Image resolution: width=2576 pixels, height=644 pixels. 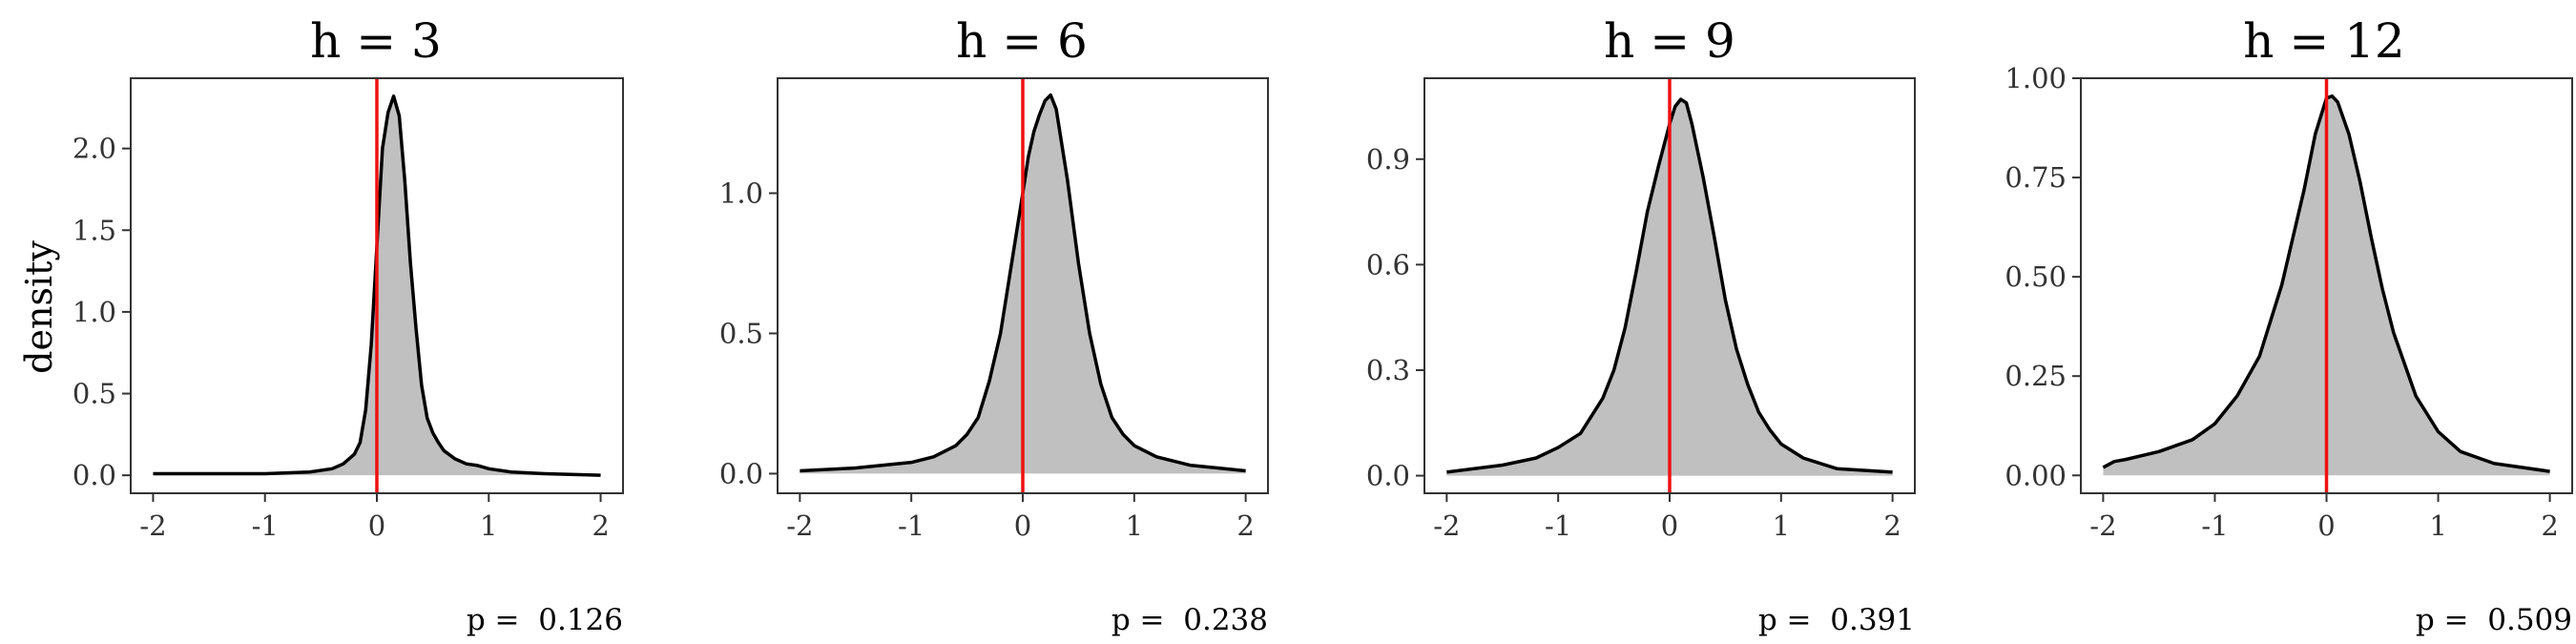 I want to click on y-tick-label: 0.00, so click(x=2036, y=475).